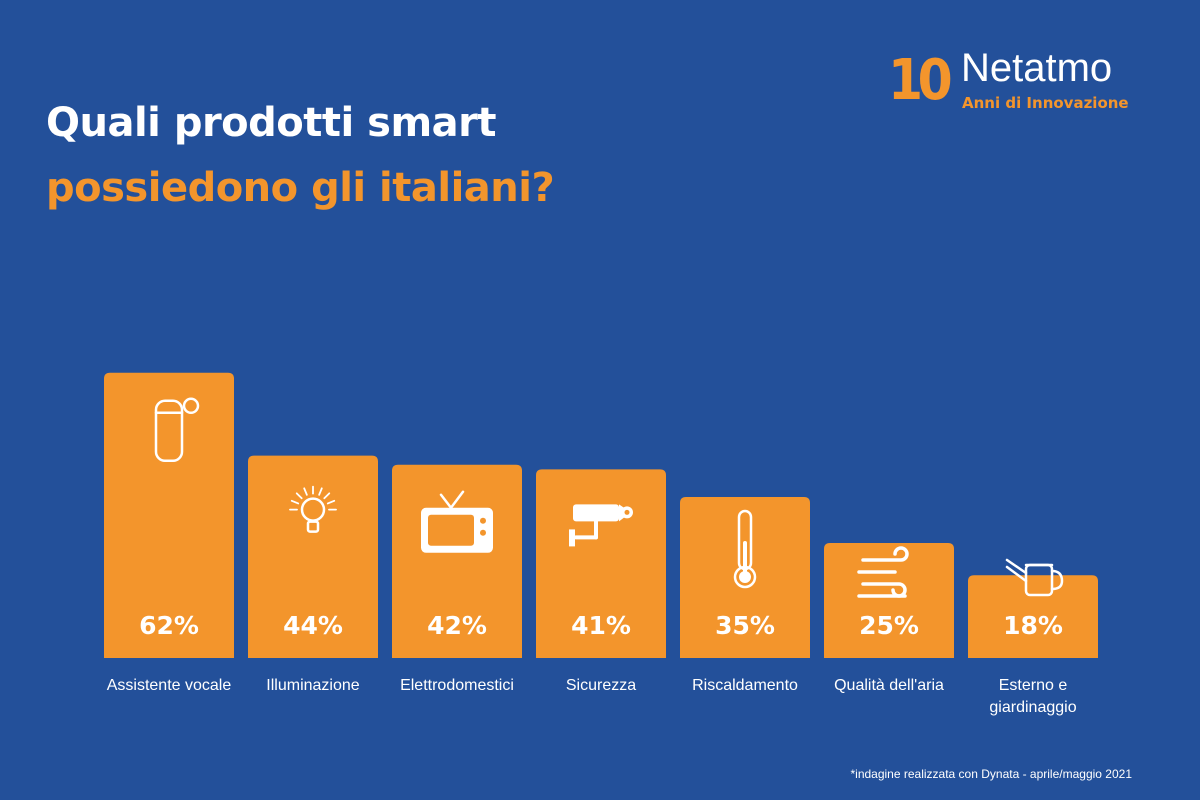 Image resolution: width=1200 pixels, height=800 pixels. Describe the element at coordinates (457, 685) in the screenshot. I see `category-label: Elettrodomestici` at that location.